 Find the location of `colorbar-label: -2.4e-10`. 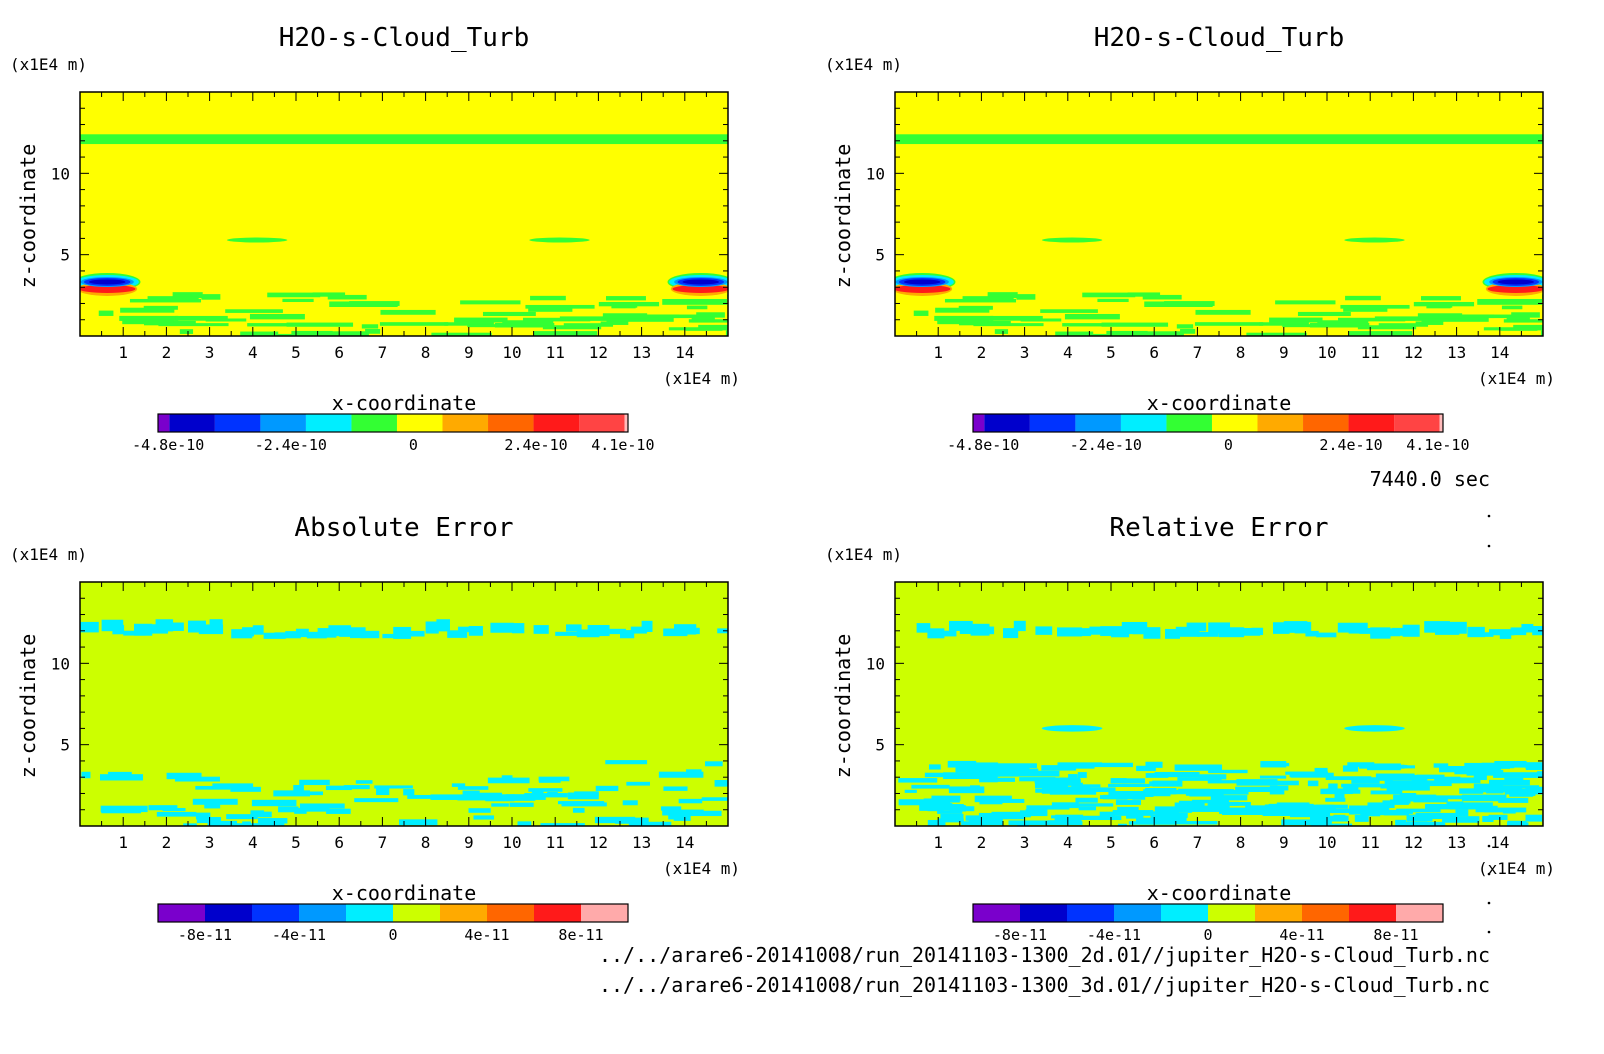

colorbar-label: -2.4e-10 is located at coordinates (1106, 445).